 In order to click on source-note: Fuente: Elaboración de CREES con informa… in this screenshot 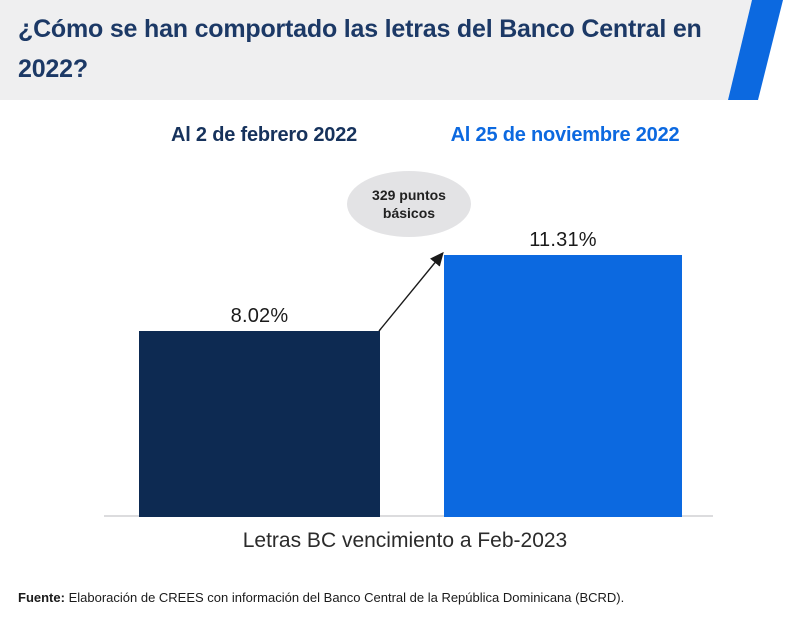, I will do `click(408, 597)`.